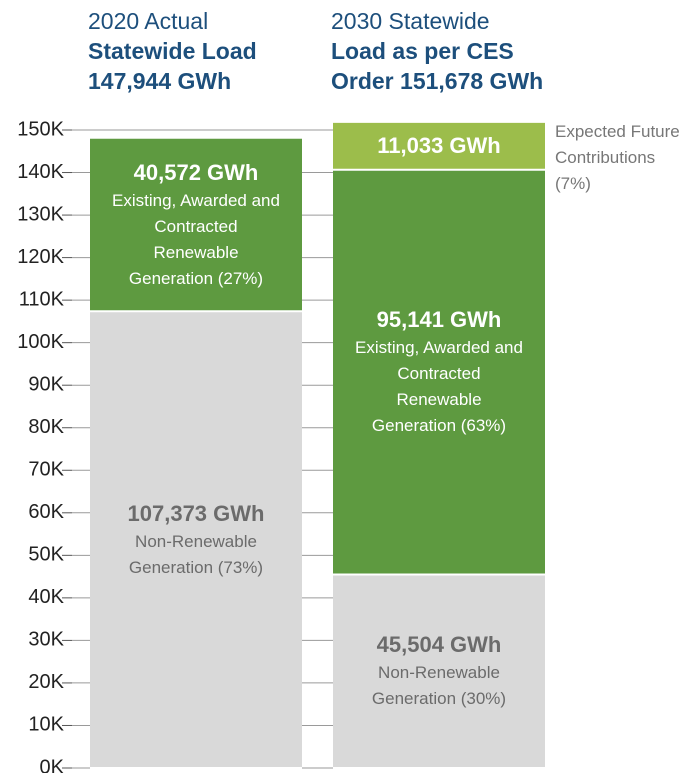 Image resolution: width=699 pixels, height=773 pixels. What do you see at coordinates (437, 81) in the screenshot?
I see `header-title: Order 151,678 GWh` at bounding box center [437, 81].